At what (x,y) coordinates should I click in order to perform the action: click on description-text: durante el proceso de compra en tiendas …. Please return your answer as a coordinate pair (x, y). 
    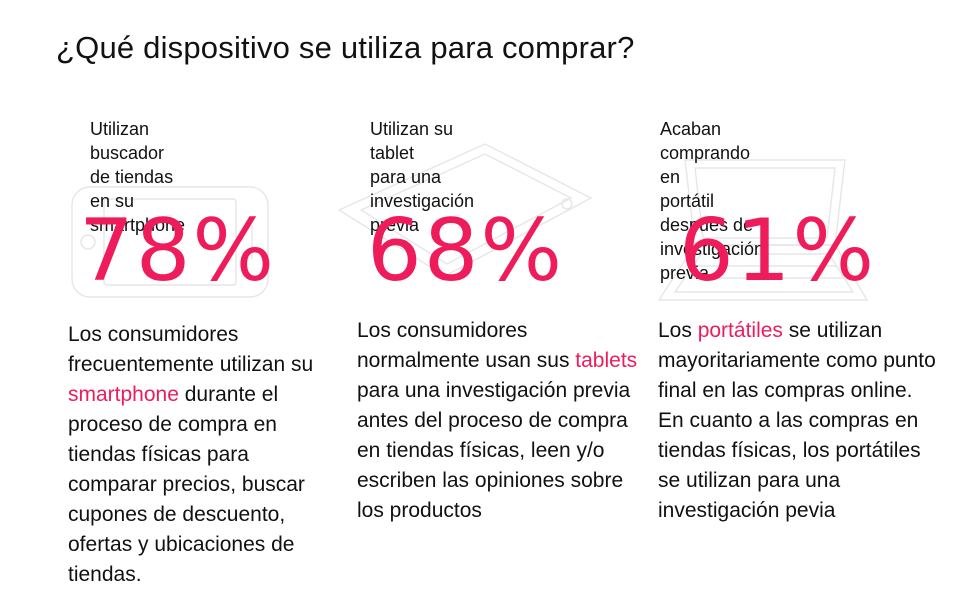
    Looking at the image, I should click on (186, 484).